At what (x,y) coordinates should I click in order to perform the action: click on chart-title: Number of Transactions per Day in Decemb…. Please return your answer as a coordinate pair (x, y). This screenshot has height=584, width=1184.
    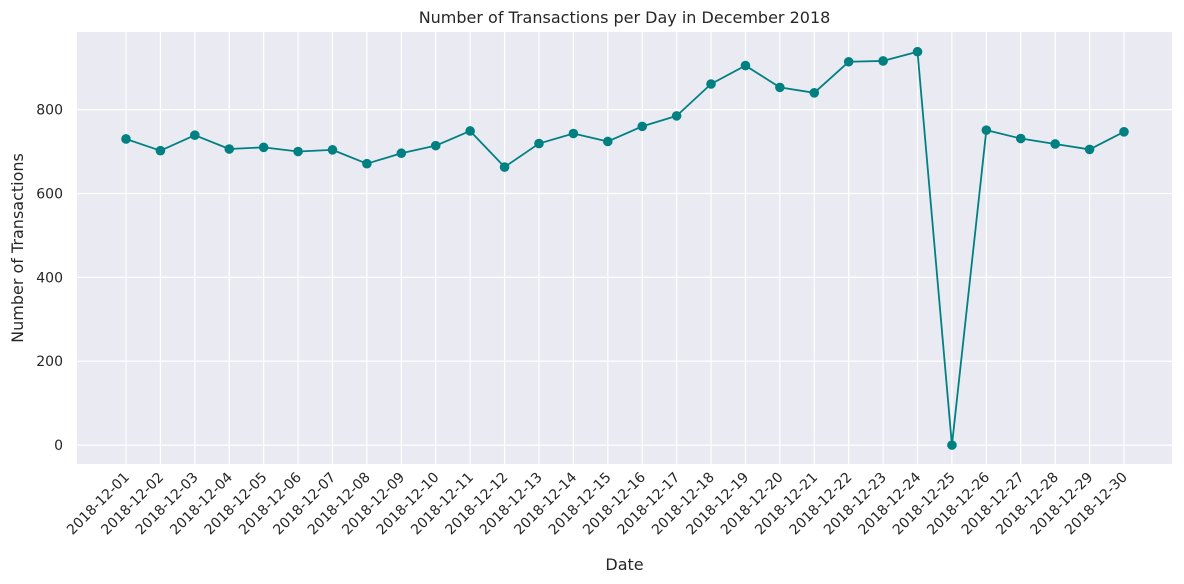
    Looking at the image, I should click on (625, 17).